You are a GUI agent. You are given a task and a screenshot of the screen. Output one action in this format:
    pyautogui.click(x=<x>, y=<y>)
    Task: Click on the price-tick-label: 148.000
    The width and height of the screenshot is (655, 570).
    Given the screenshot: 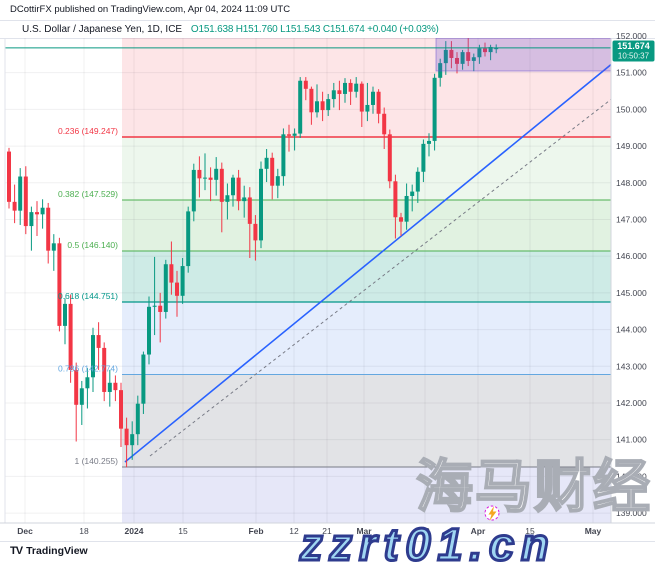 What is the action you would take?
    pyautogui.click(x=631, y=183)
    